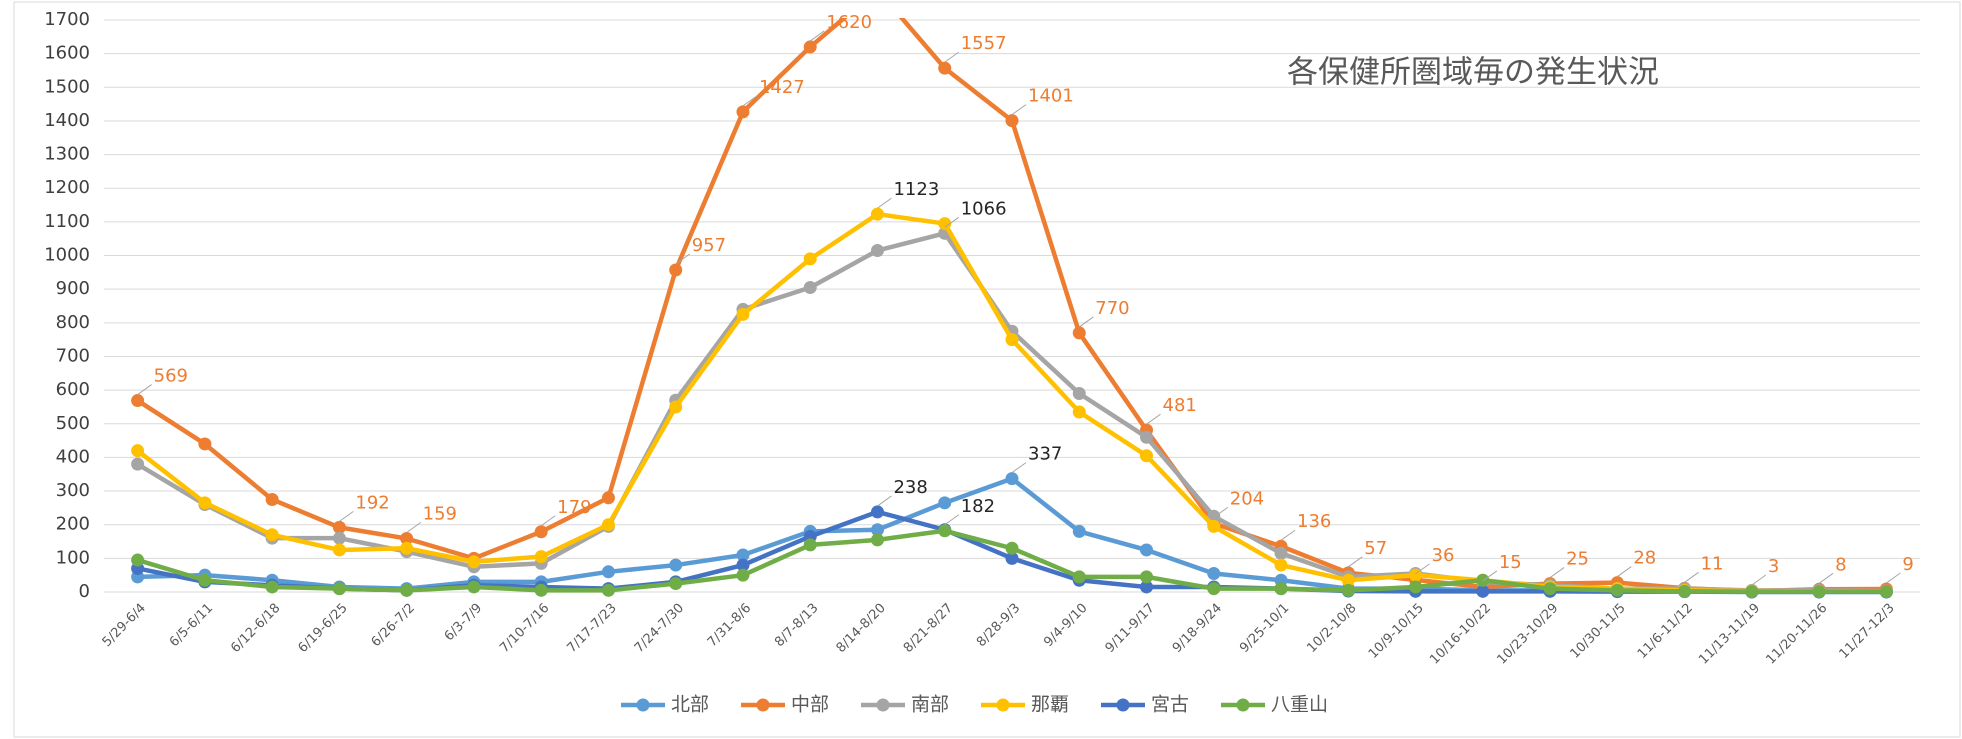  Describe the element at coordinates (73, 389) in the screenshot. I see `y-tick-label: 600` at that location.